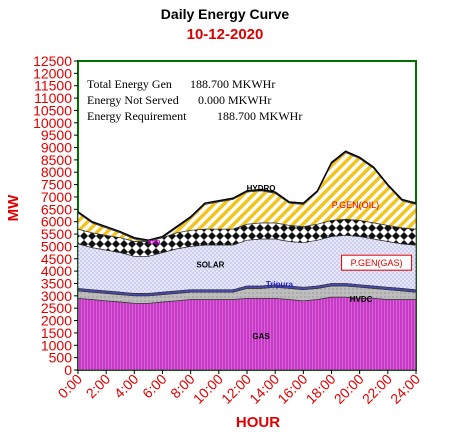  I want to click on x-tick-label: 14:00, so click(264, 389).